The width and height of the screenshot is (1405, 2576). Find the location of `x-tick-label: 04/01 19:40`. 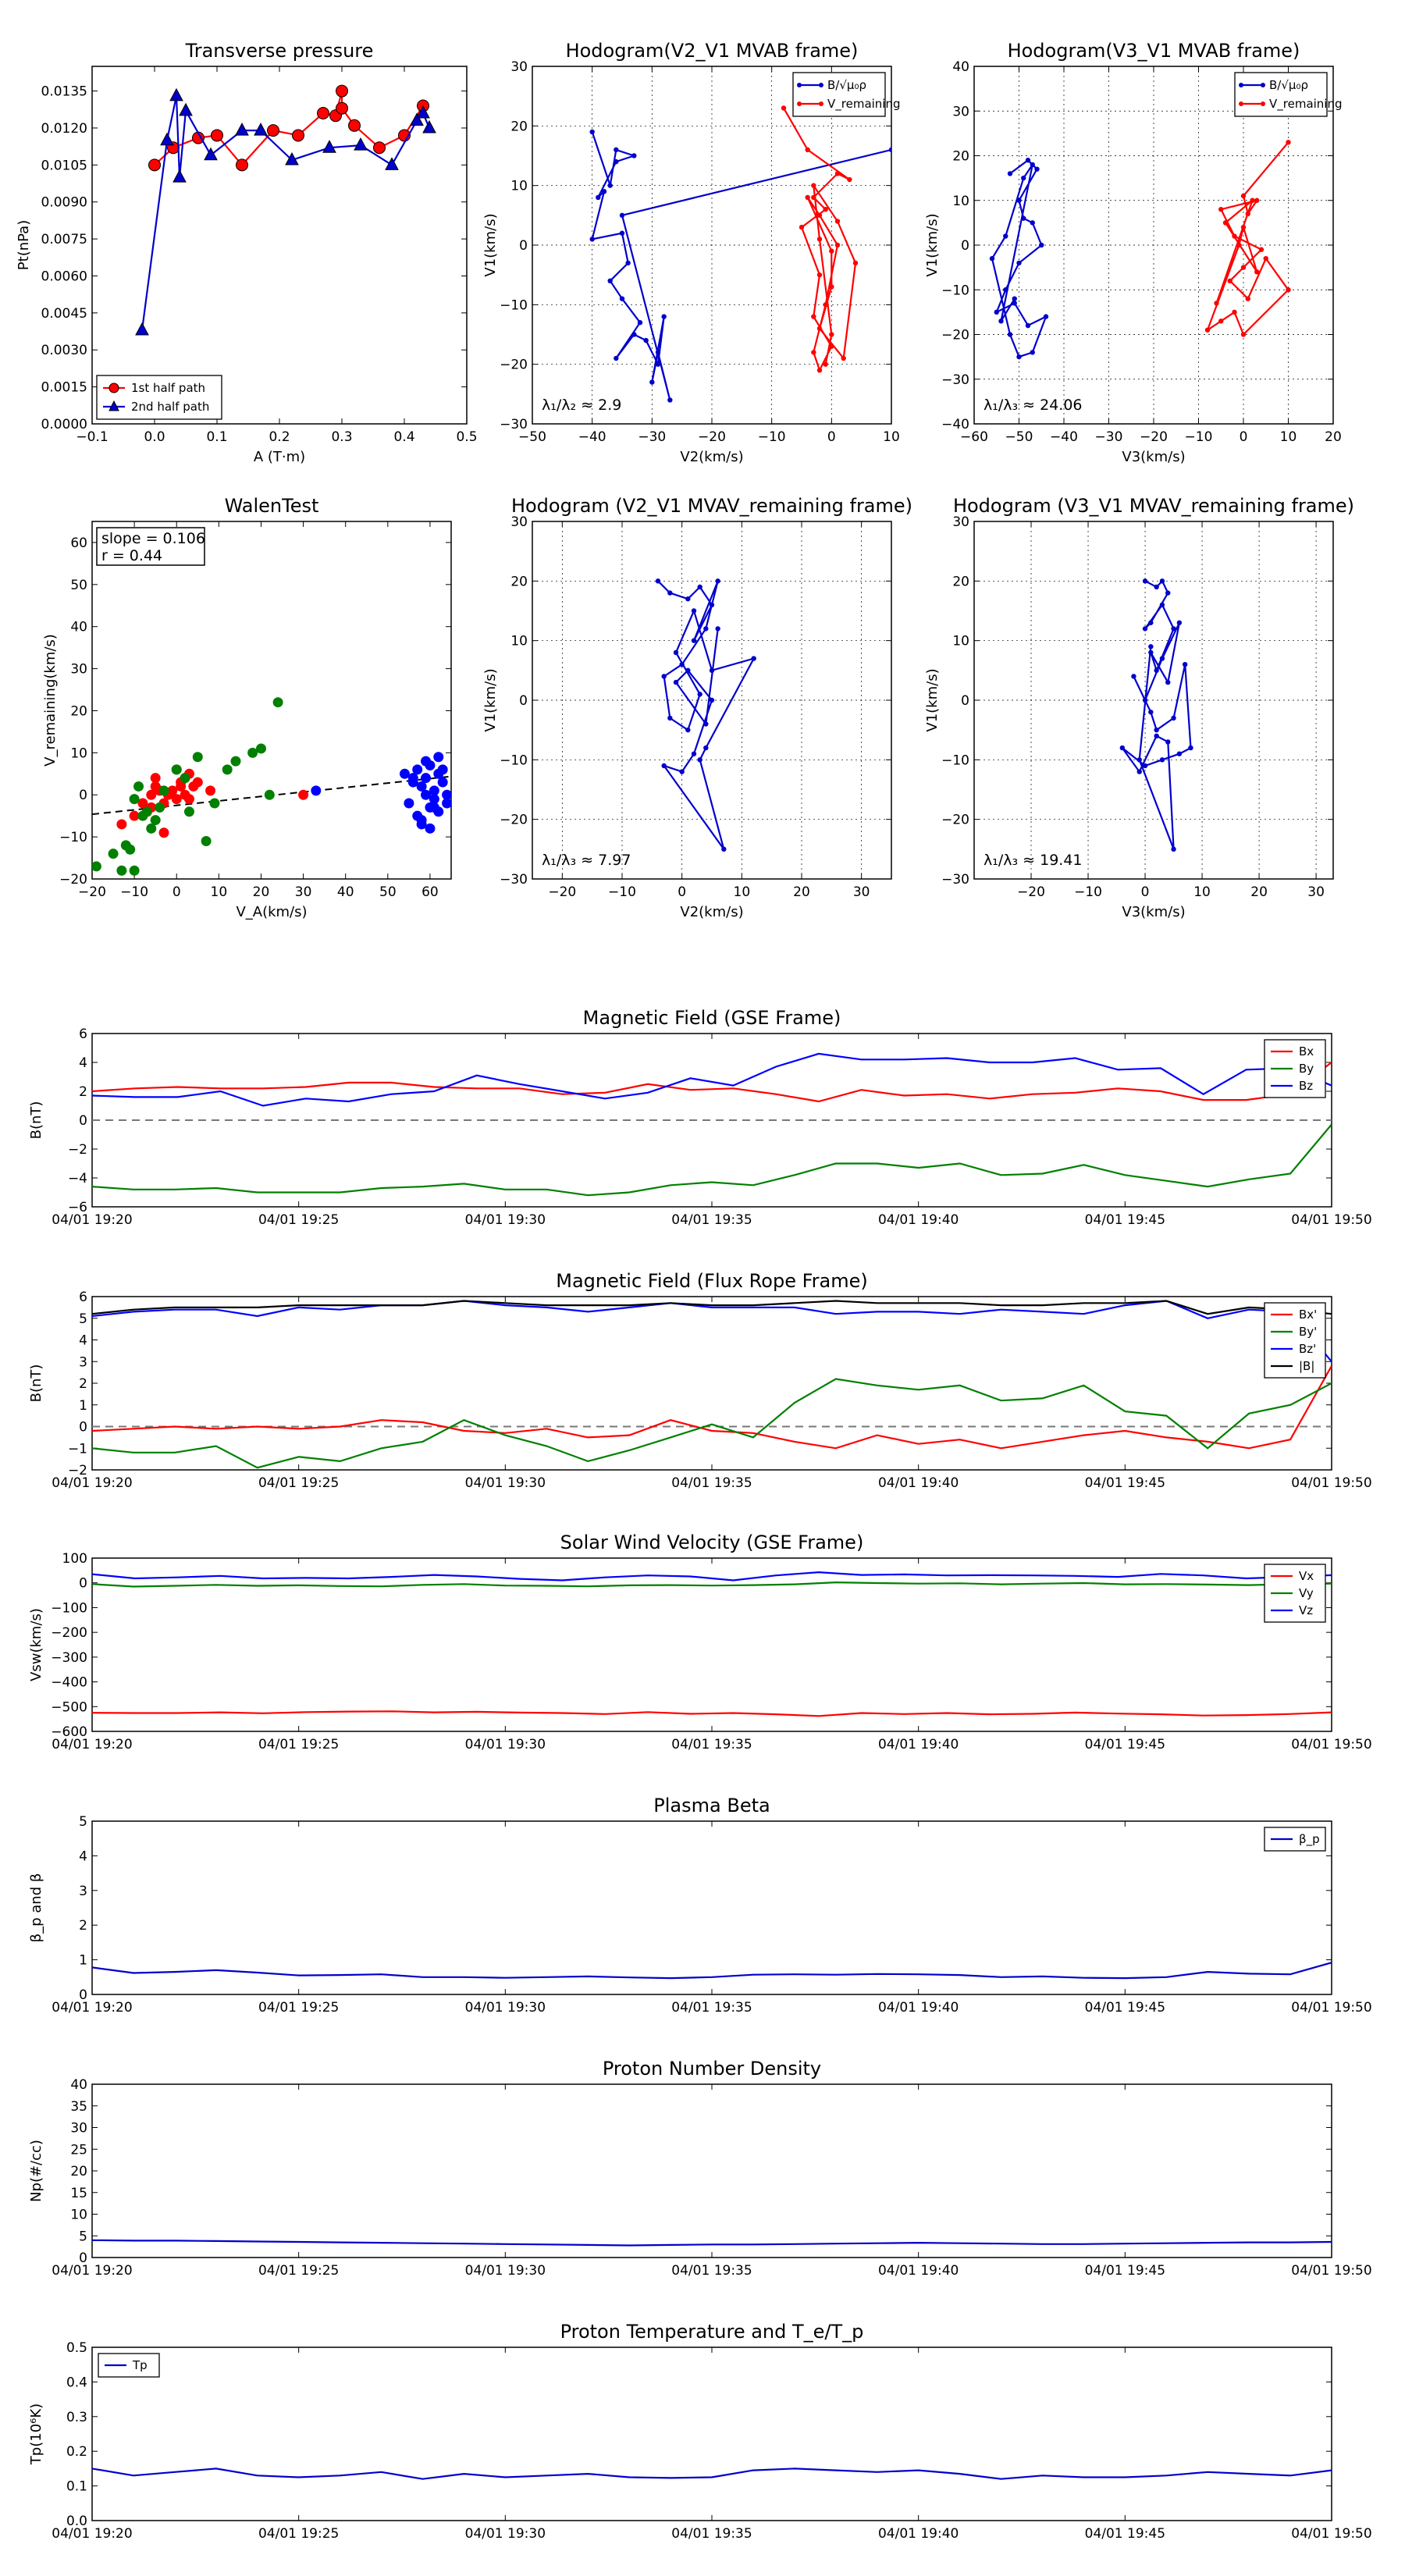

x-tick-label: 04/01 19:40 is located at coordinates (918, 2008).